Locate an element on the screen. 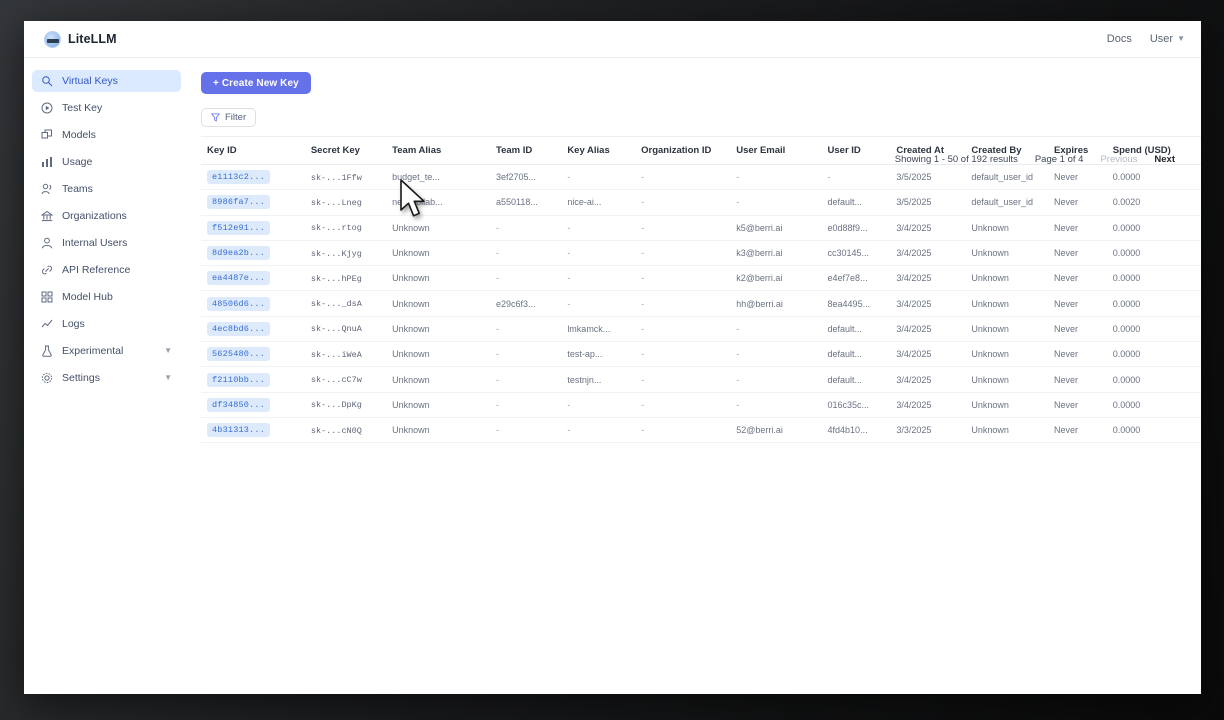 The image size is (1224, 720). column-header-user-id: User ID is located at coordinates (856, 151).